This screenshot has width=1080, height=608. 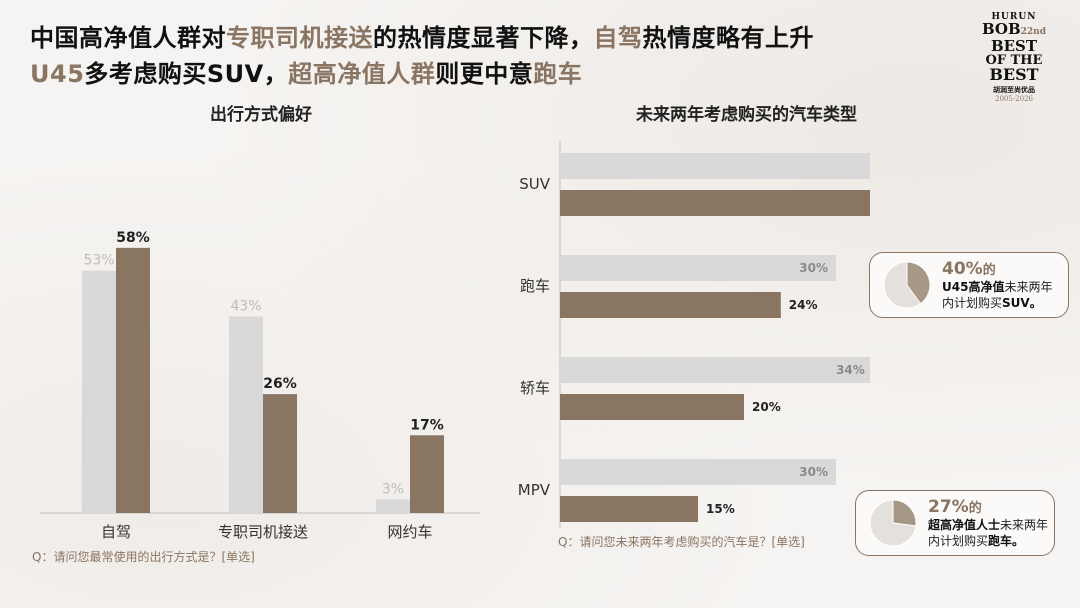 I want to click on data-label-2026-3: 15%, so click(x=720, y=509).